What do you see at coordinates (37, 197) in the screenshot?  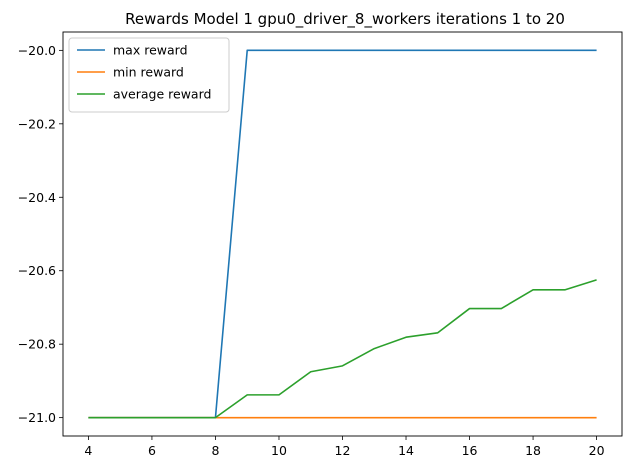 I see `y-tick-label: −20.4` at bounding box center [37, 197].